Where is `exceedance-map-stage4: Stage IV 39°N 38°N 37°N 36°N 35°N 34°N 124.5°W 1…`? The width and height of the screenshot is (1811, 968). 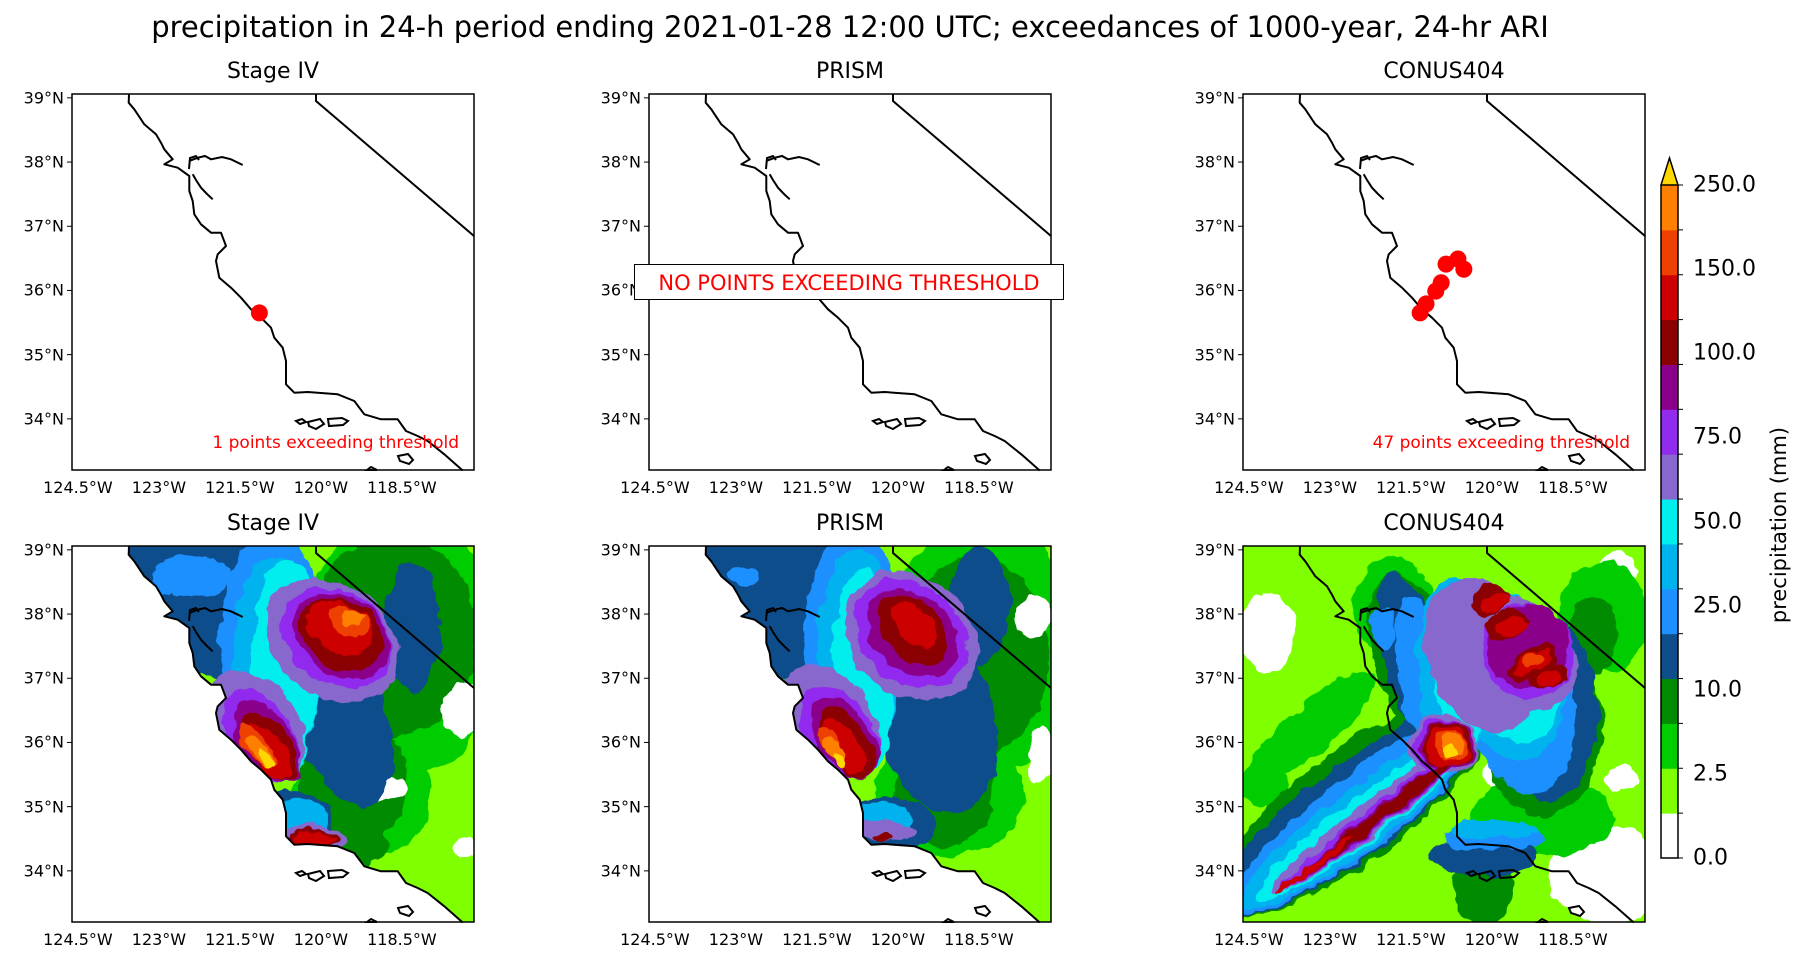
exceedance-map-stage4: Stage IV 39°N 38°N 37°N 36°N 35°N 34°N 124.5°W 1… is located at coordinates (249, 278).